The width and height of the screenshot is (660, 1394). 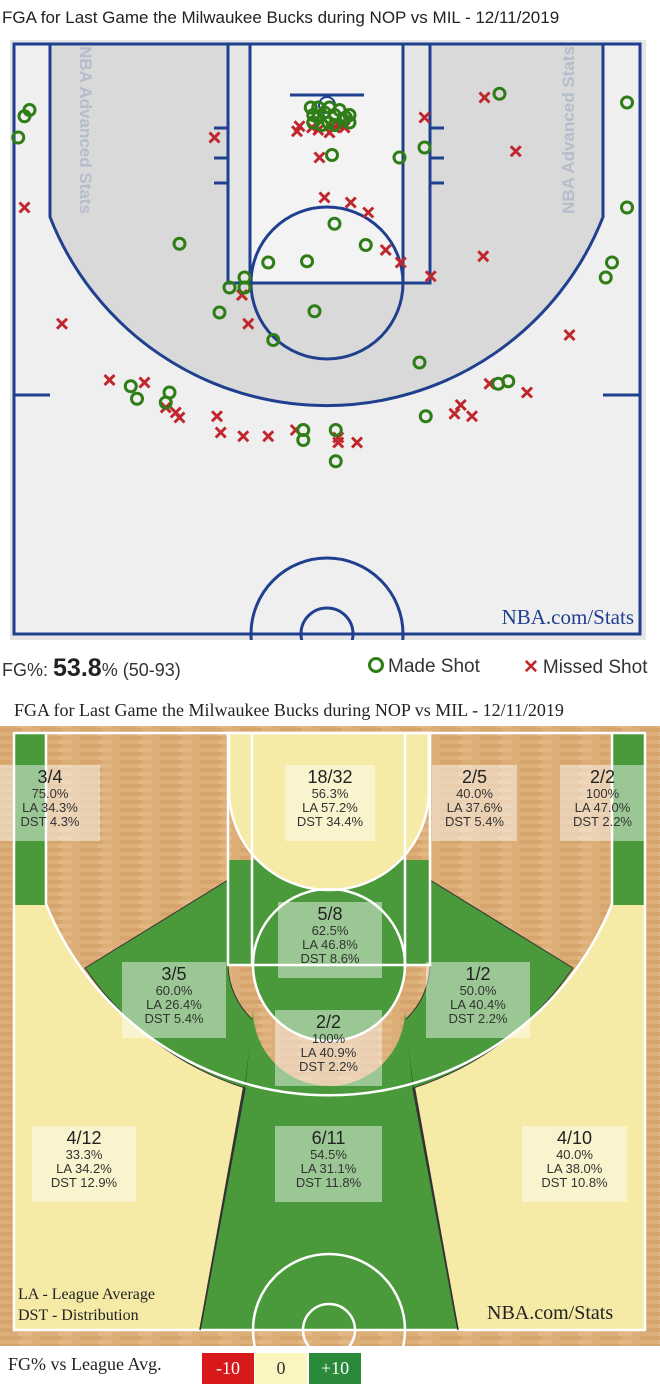 I want to click on zone-dst: DST 34.4%, so click(x=330, y=821).